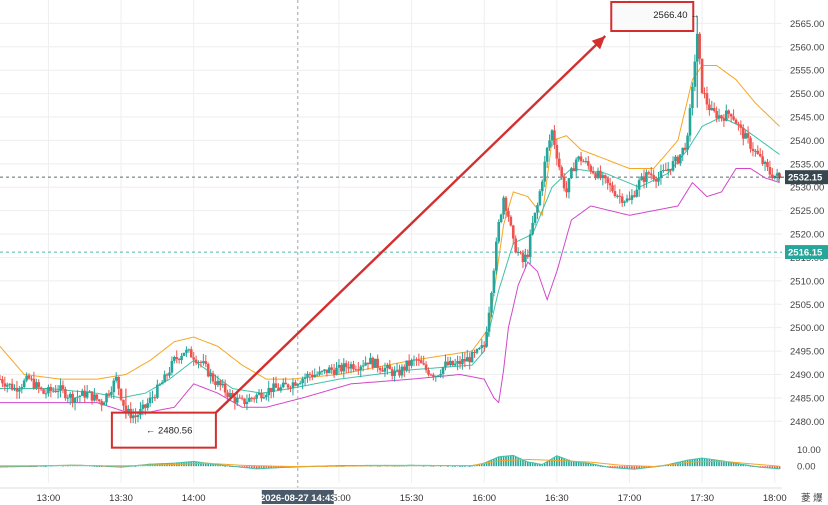 This screenshot has height=505, width=828. I want to click on price-tag, so click(806, 177).